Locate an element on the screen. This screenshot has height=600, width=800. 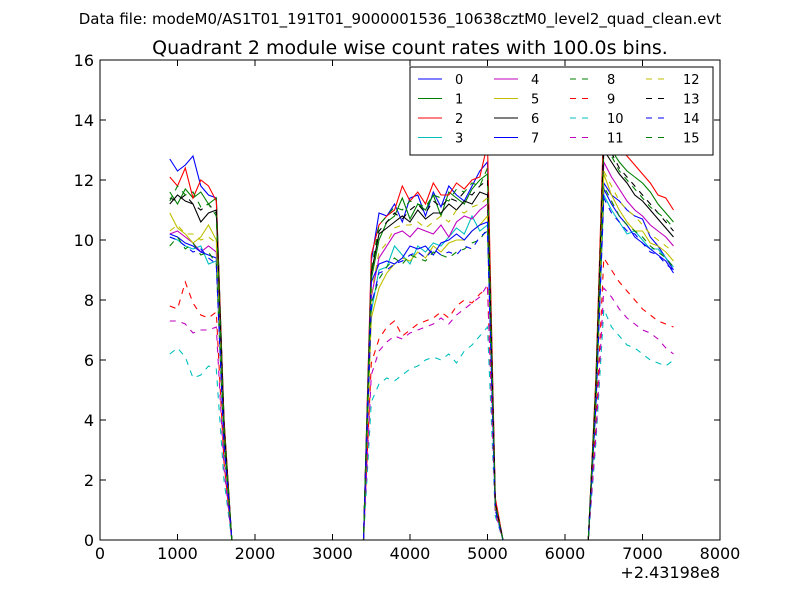
legend-label-15: 15 is located at coordinates (691, 139).